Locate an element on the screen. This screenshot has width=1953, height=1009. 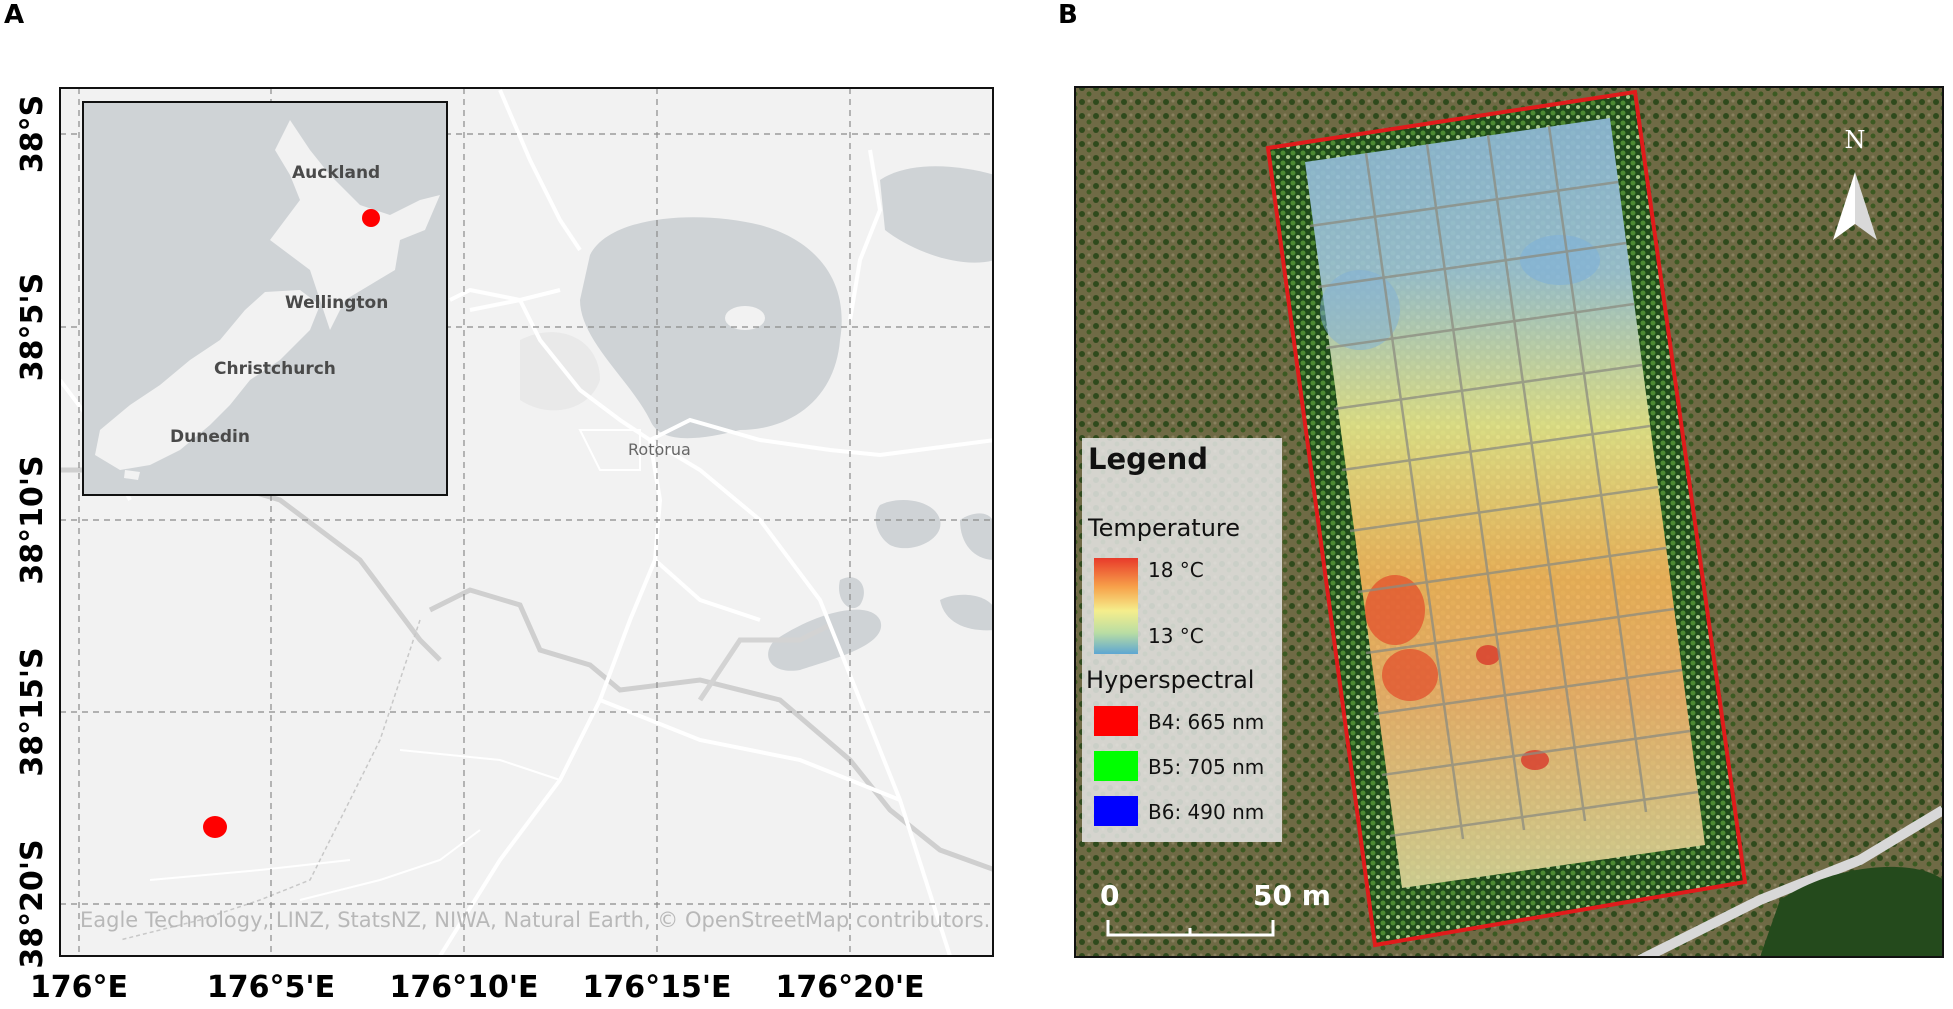
city-dunedin: Dunedin is located at coordinates (210, 437).